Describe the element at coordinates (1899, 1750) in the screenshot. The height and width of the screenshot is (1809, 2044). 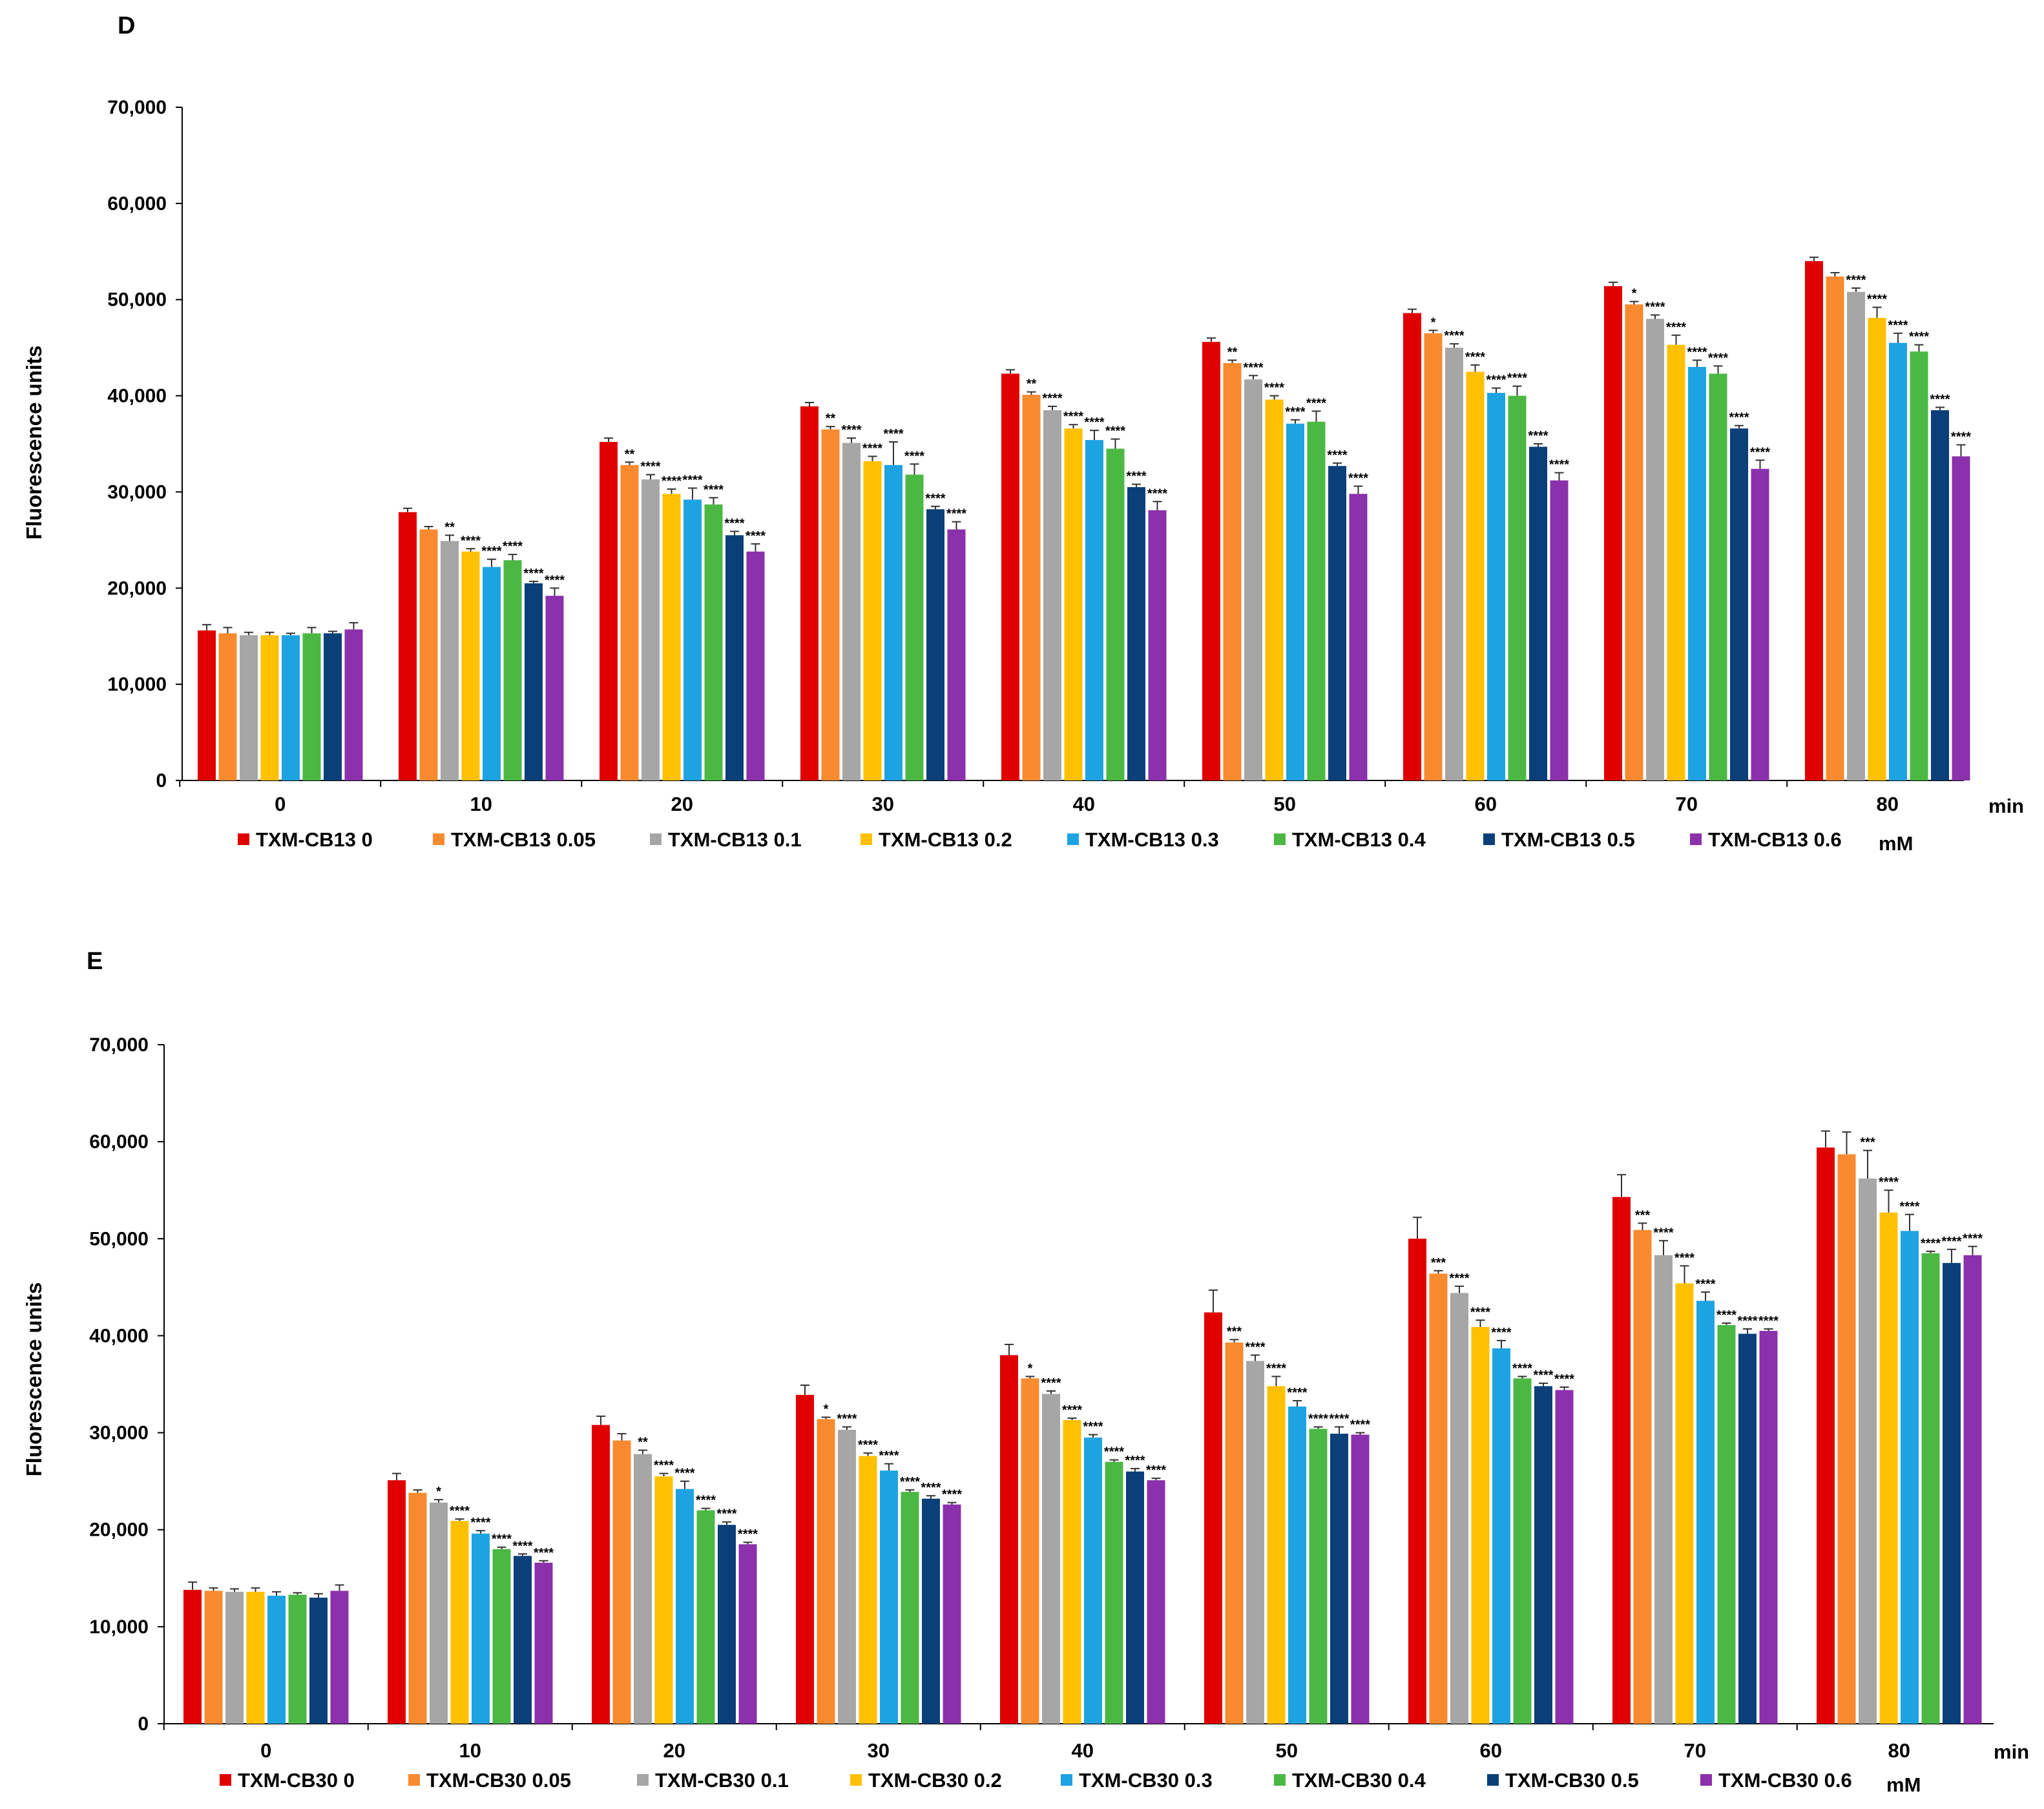
I see `x-tick-label: 80` at that location.